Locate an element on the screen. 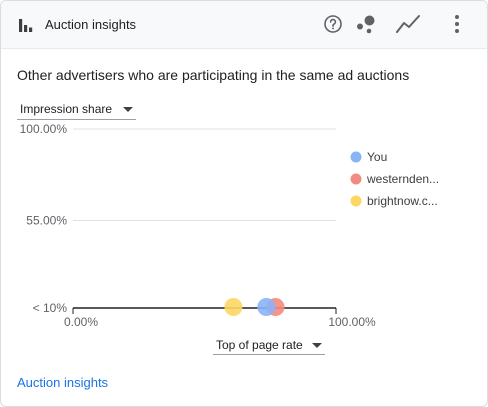 This screenshot has height=407, width=488. more-vert-icon is located at coordinates (457, 24).